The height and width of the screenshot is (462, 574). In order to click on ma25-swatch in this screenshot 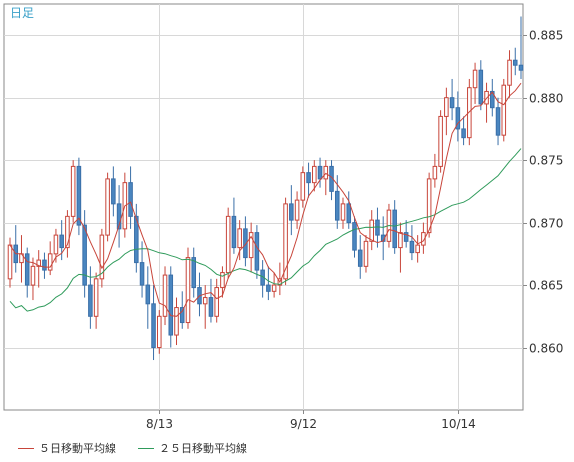, I will do `click(146, 448)`.